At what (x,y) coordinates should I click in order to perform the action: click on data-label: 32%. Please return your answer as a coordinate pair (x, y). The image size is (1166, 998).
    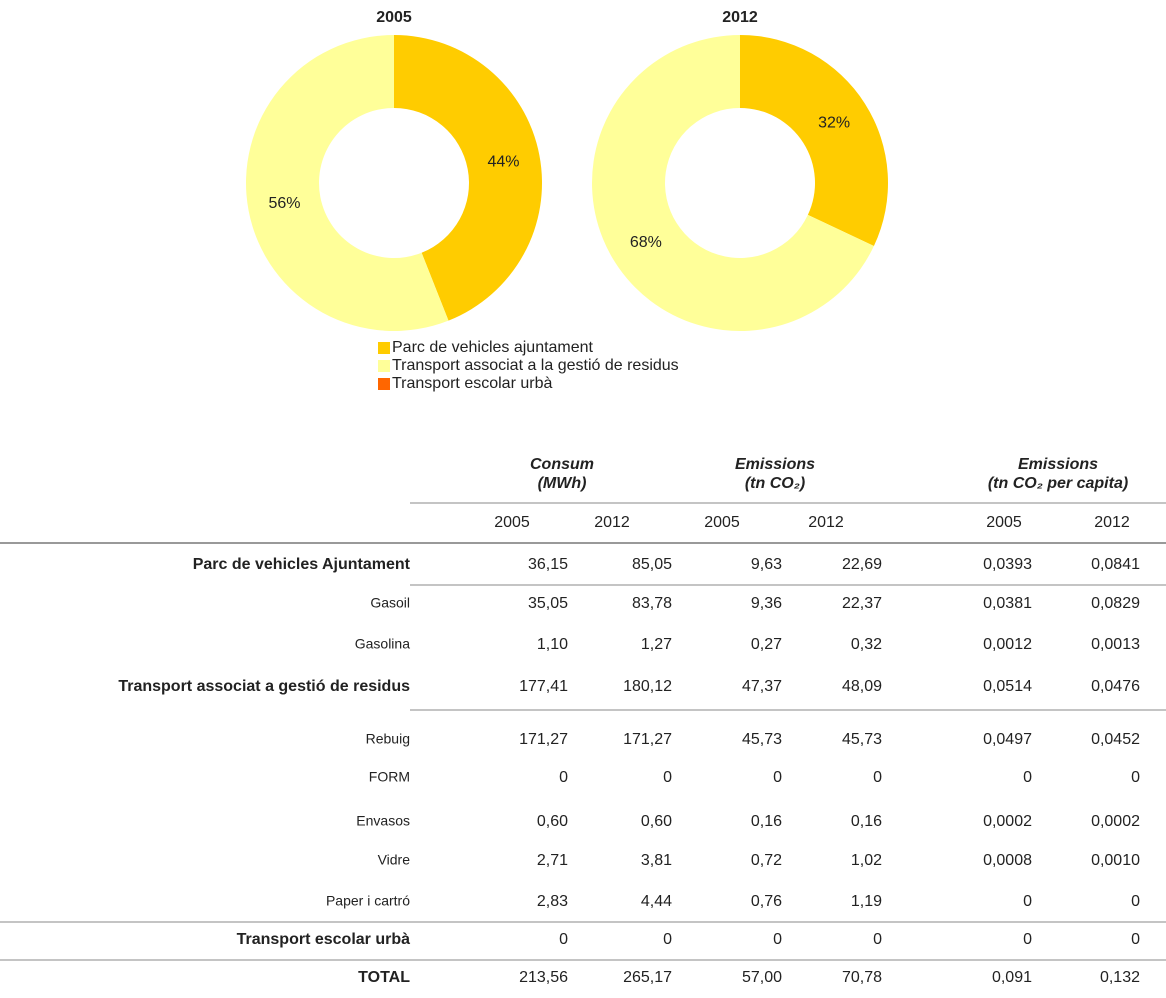
    Looking at the image, I should click on (834, 122).